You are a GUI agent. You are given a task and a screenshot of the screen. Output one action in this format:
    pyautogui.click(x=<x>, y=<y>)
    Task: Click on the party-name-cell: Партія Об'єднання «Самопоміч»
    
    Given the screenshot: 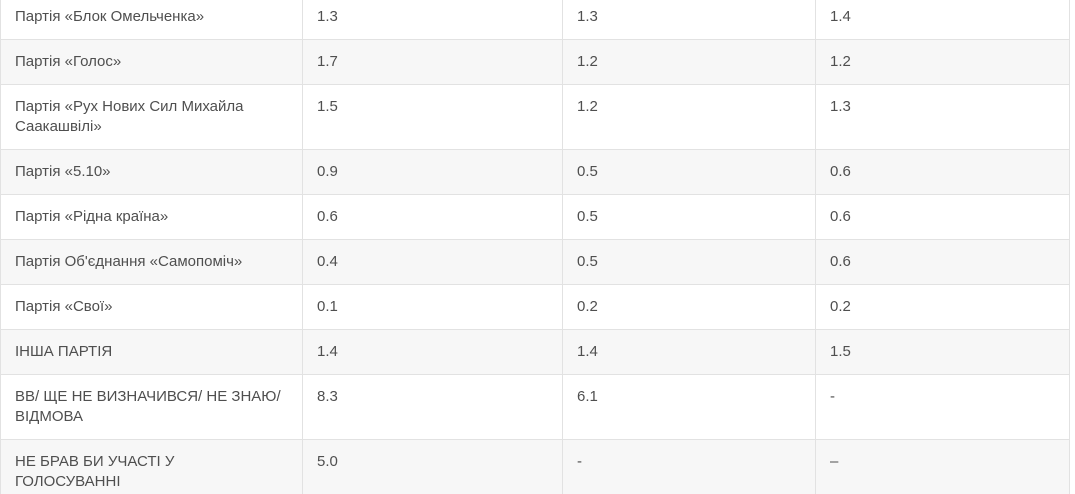 What is the action you would take?
    pyautogui.click(x=151, y=262)
    